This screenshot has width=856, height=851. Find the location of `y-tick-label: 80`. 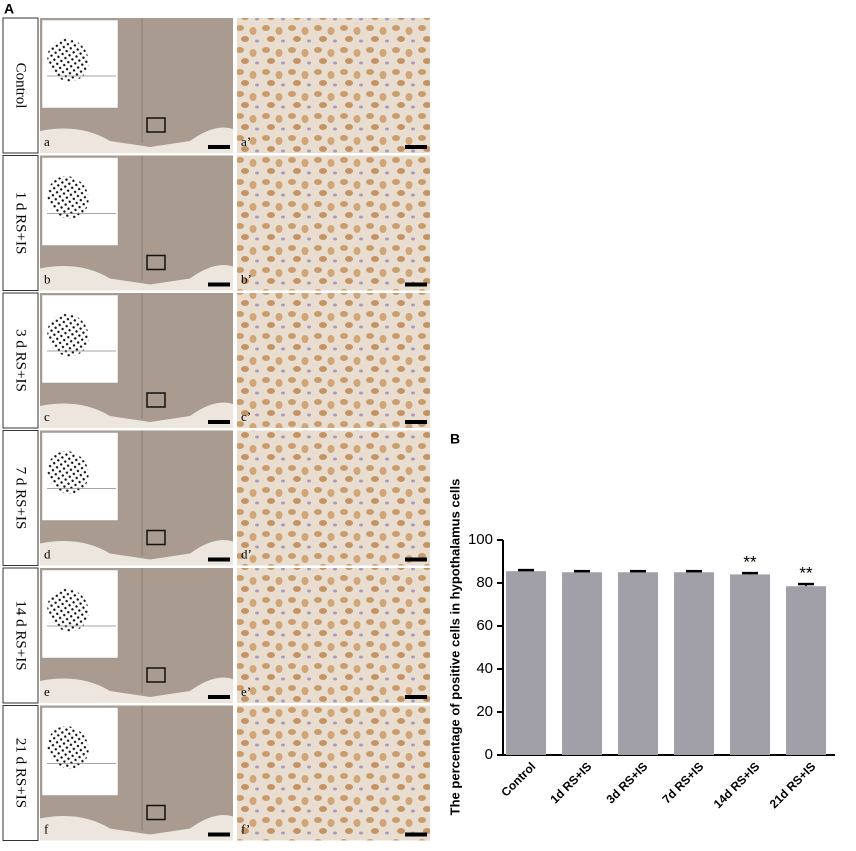

y-tick-label: 80 is located at coordinates (484, 582).